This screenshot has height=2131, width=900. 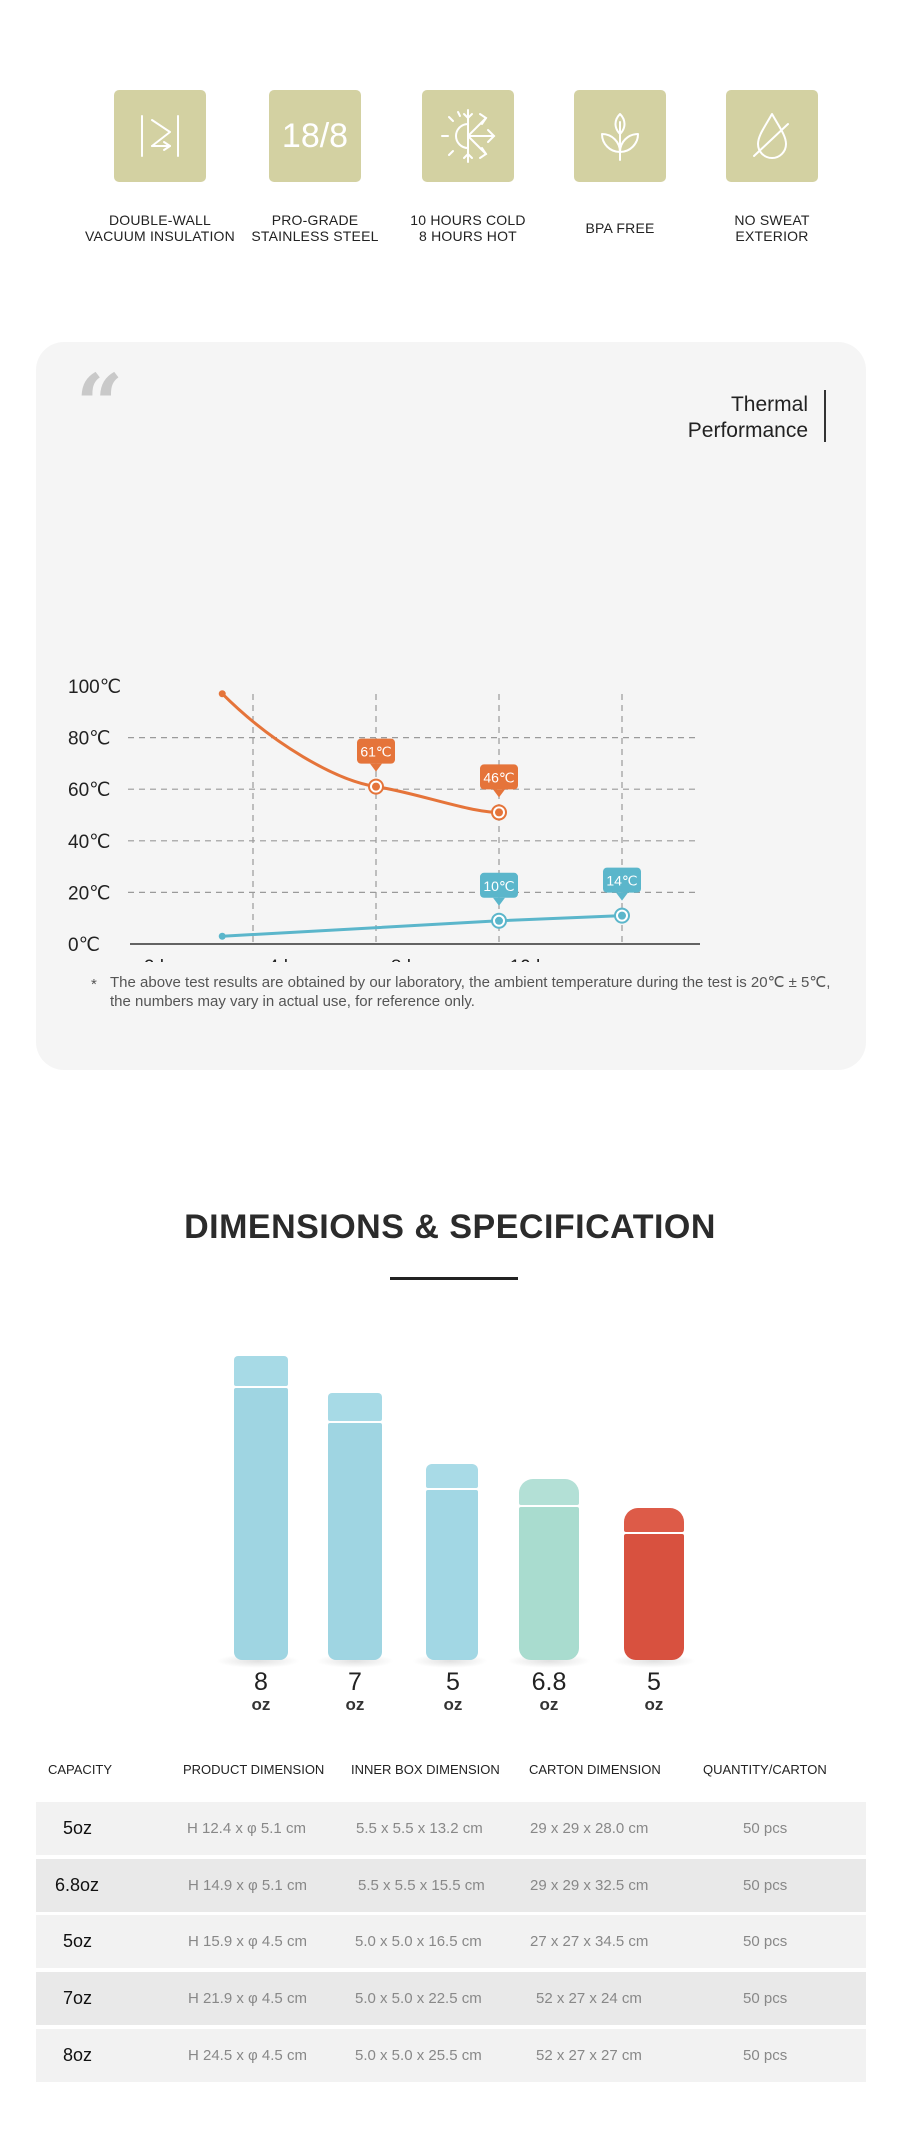 I want to click on bottle-6-8oz, so click(x=549, y=1569).